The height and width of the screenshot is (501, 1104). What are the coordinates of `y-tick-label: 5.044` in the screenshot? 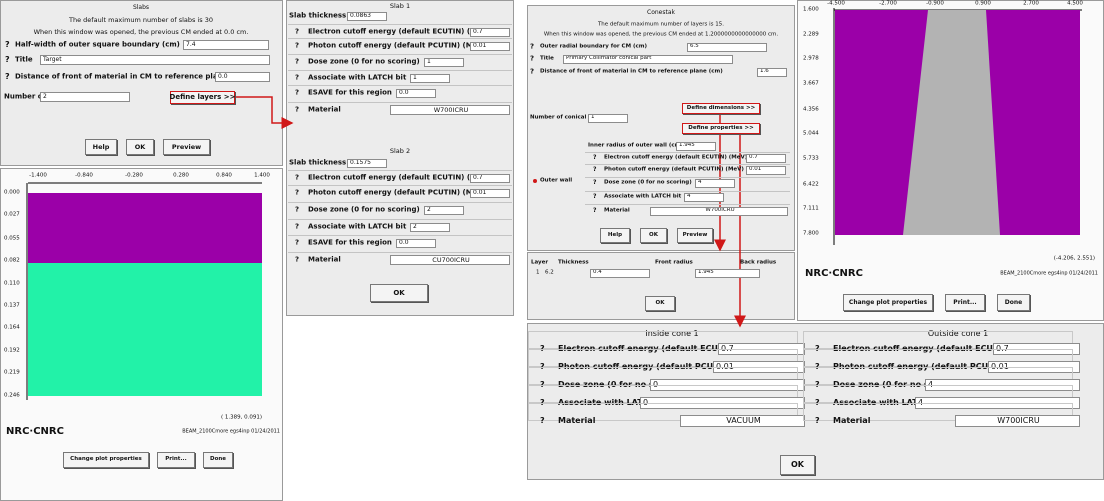 It's located at (811, 133).